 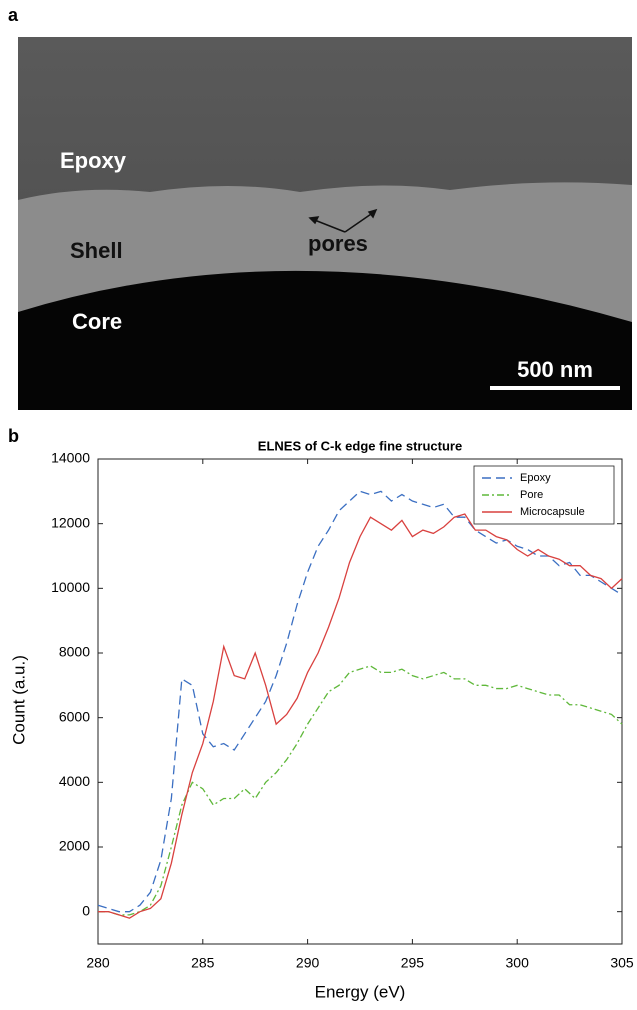 I want to click on y-axis-label: Count (a.u.), so click(x=18, y=700).